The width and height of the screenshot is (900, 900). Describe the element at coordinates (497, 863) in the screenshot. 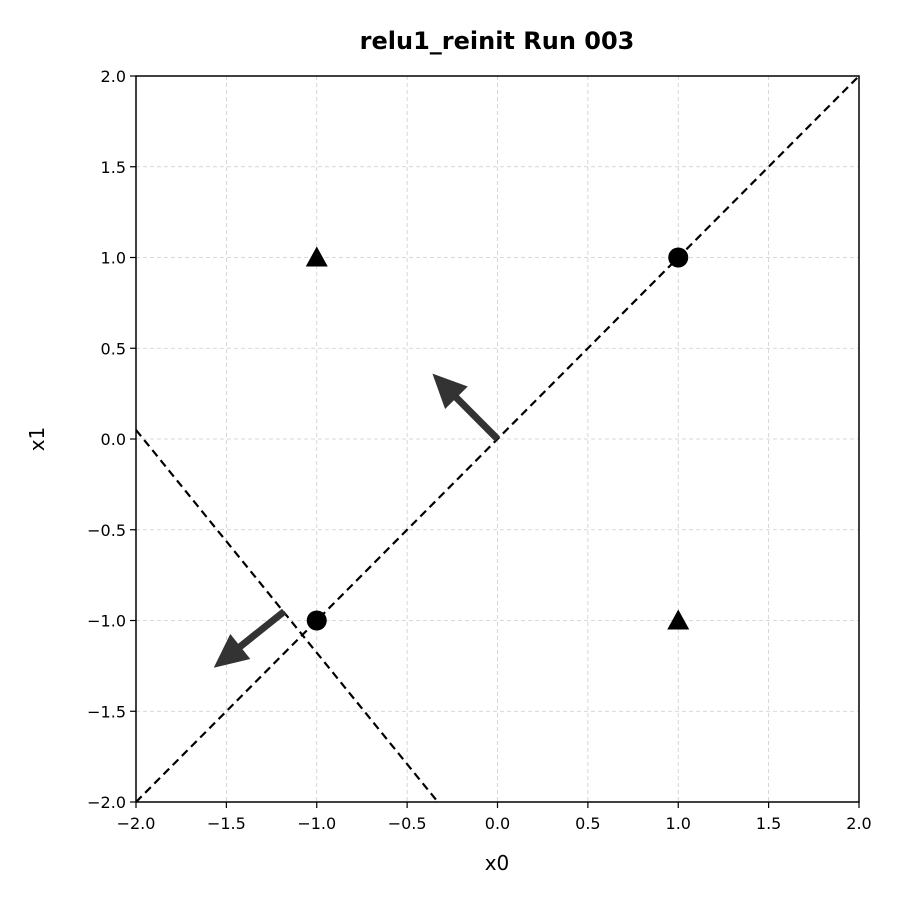

I see `x-axis-label: x0` at that location.